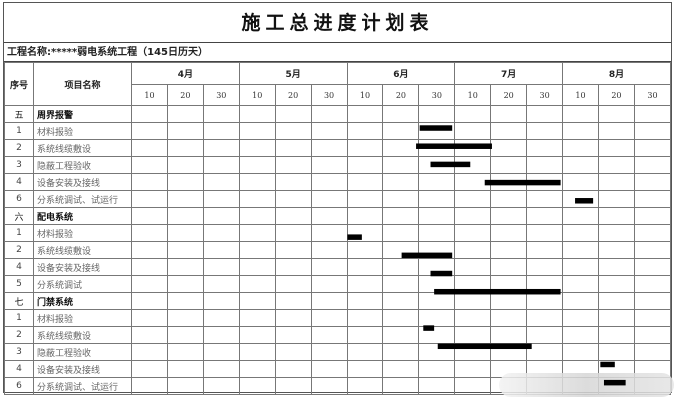  I want to click on row-name: 周界报警, so click(82, 114).